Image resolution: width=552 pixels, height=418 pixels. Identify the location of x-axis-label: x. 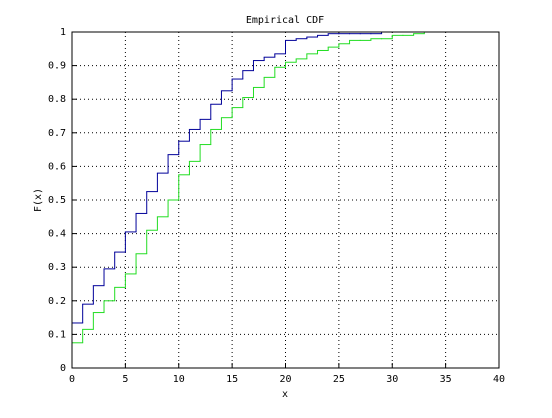
(285, 394).